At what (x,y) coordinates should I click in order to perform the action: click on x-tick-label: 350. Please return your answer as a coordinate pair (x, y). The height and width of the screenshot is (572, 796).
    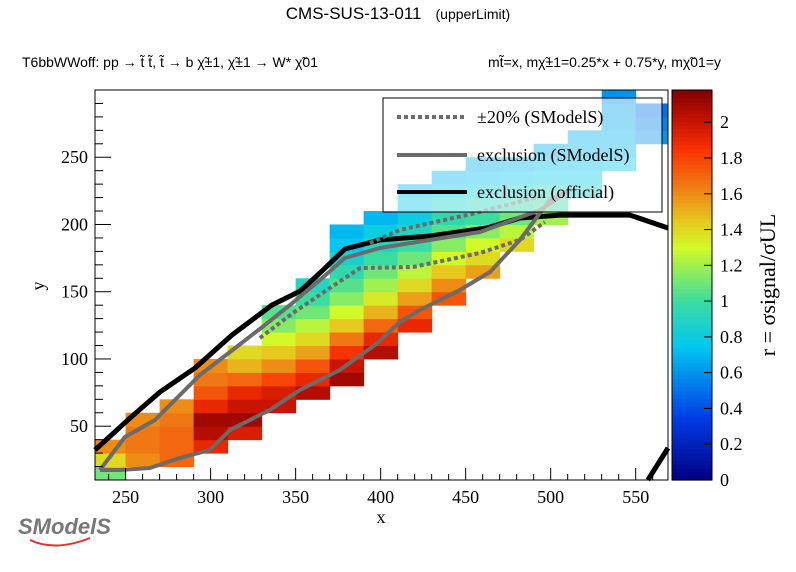
    Looking at the image, I should click on (295, 497).